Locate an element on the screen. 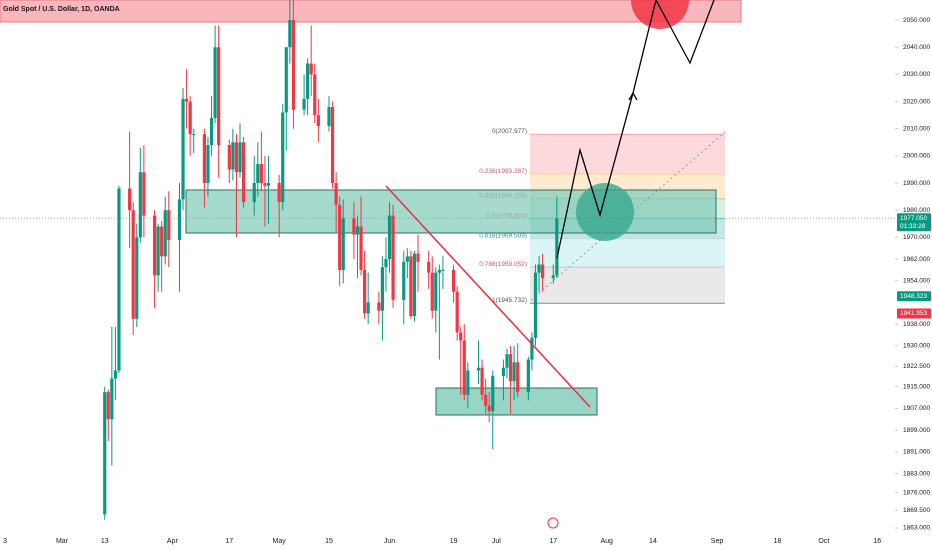 The width and height of the screenshot is (932, 550). fib-label: 0(2007.977) is located at coordinates (509, 131).